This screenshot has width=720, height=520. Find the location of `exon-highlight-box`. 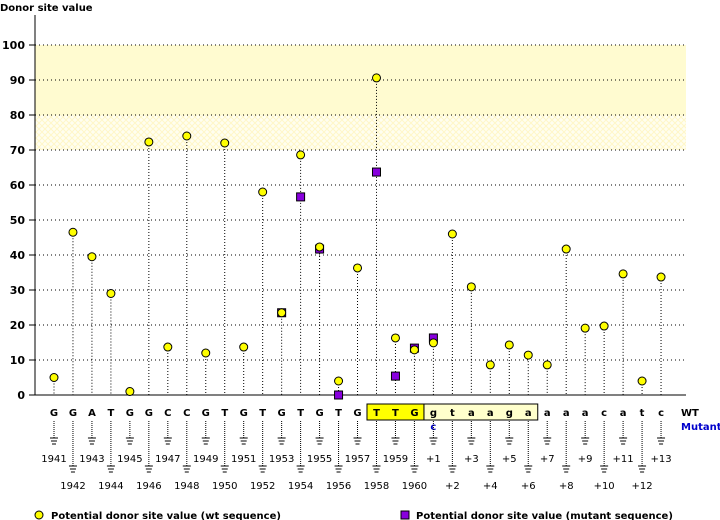

exon-highlight-box is located at coordinates (395, 412).